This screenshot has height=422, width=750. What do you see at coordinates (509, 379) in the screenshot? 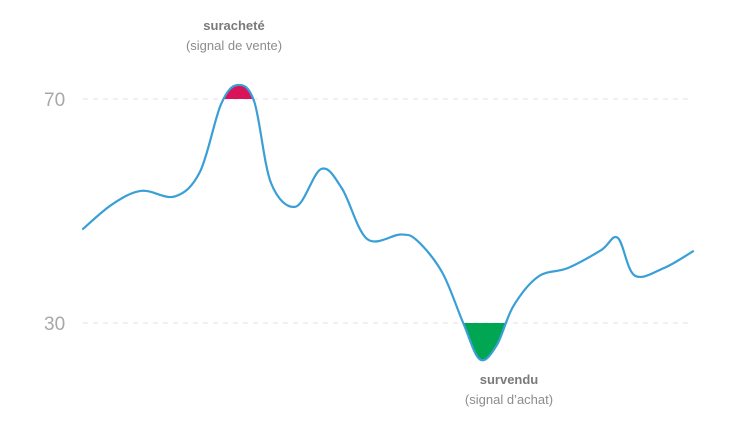
I see `oversold-annotation-title: survendu` at bounding box center [509, 379].